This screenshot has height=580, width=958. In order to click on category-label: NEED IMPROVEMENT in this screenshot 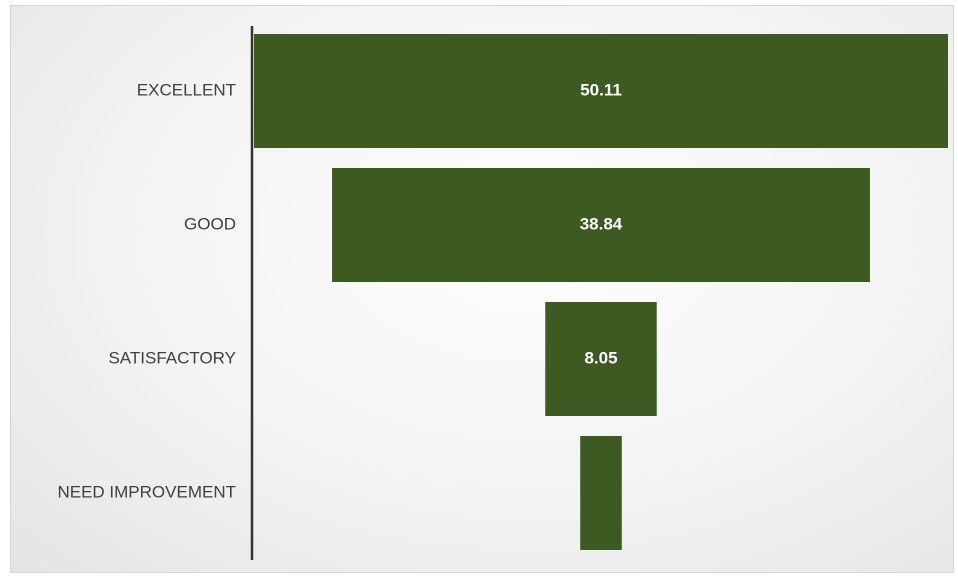, I will do `click(146, 491)`.